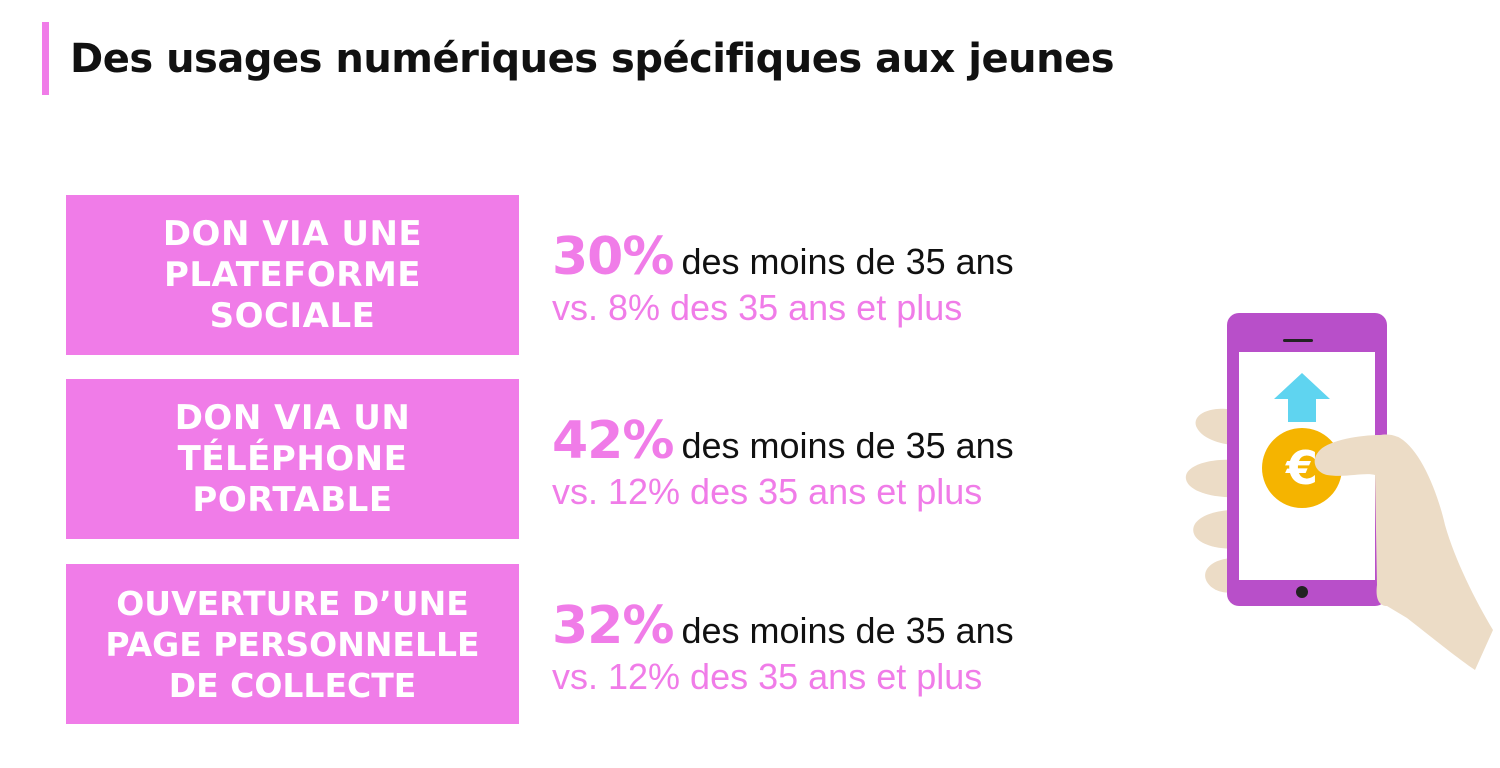 This screenshot has width=1500, height=768. What do you see at coordinates (757, 307) in the screenshot?
I see `stat-older-comparison: vs. 8% des 35 ans et plus` at bounding box center [757, 307].